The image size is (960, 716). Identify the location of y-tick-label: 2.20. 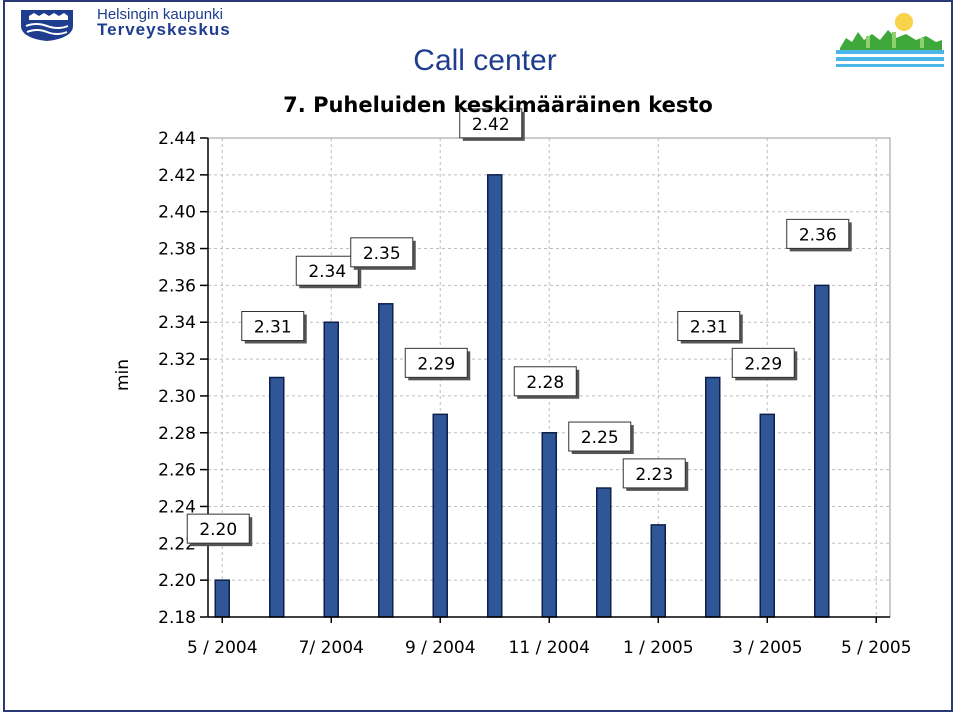
(177, 581).